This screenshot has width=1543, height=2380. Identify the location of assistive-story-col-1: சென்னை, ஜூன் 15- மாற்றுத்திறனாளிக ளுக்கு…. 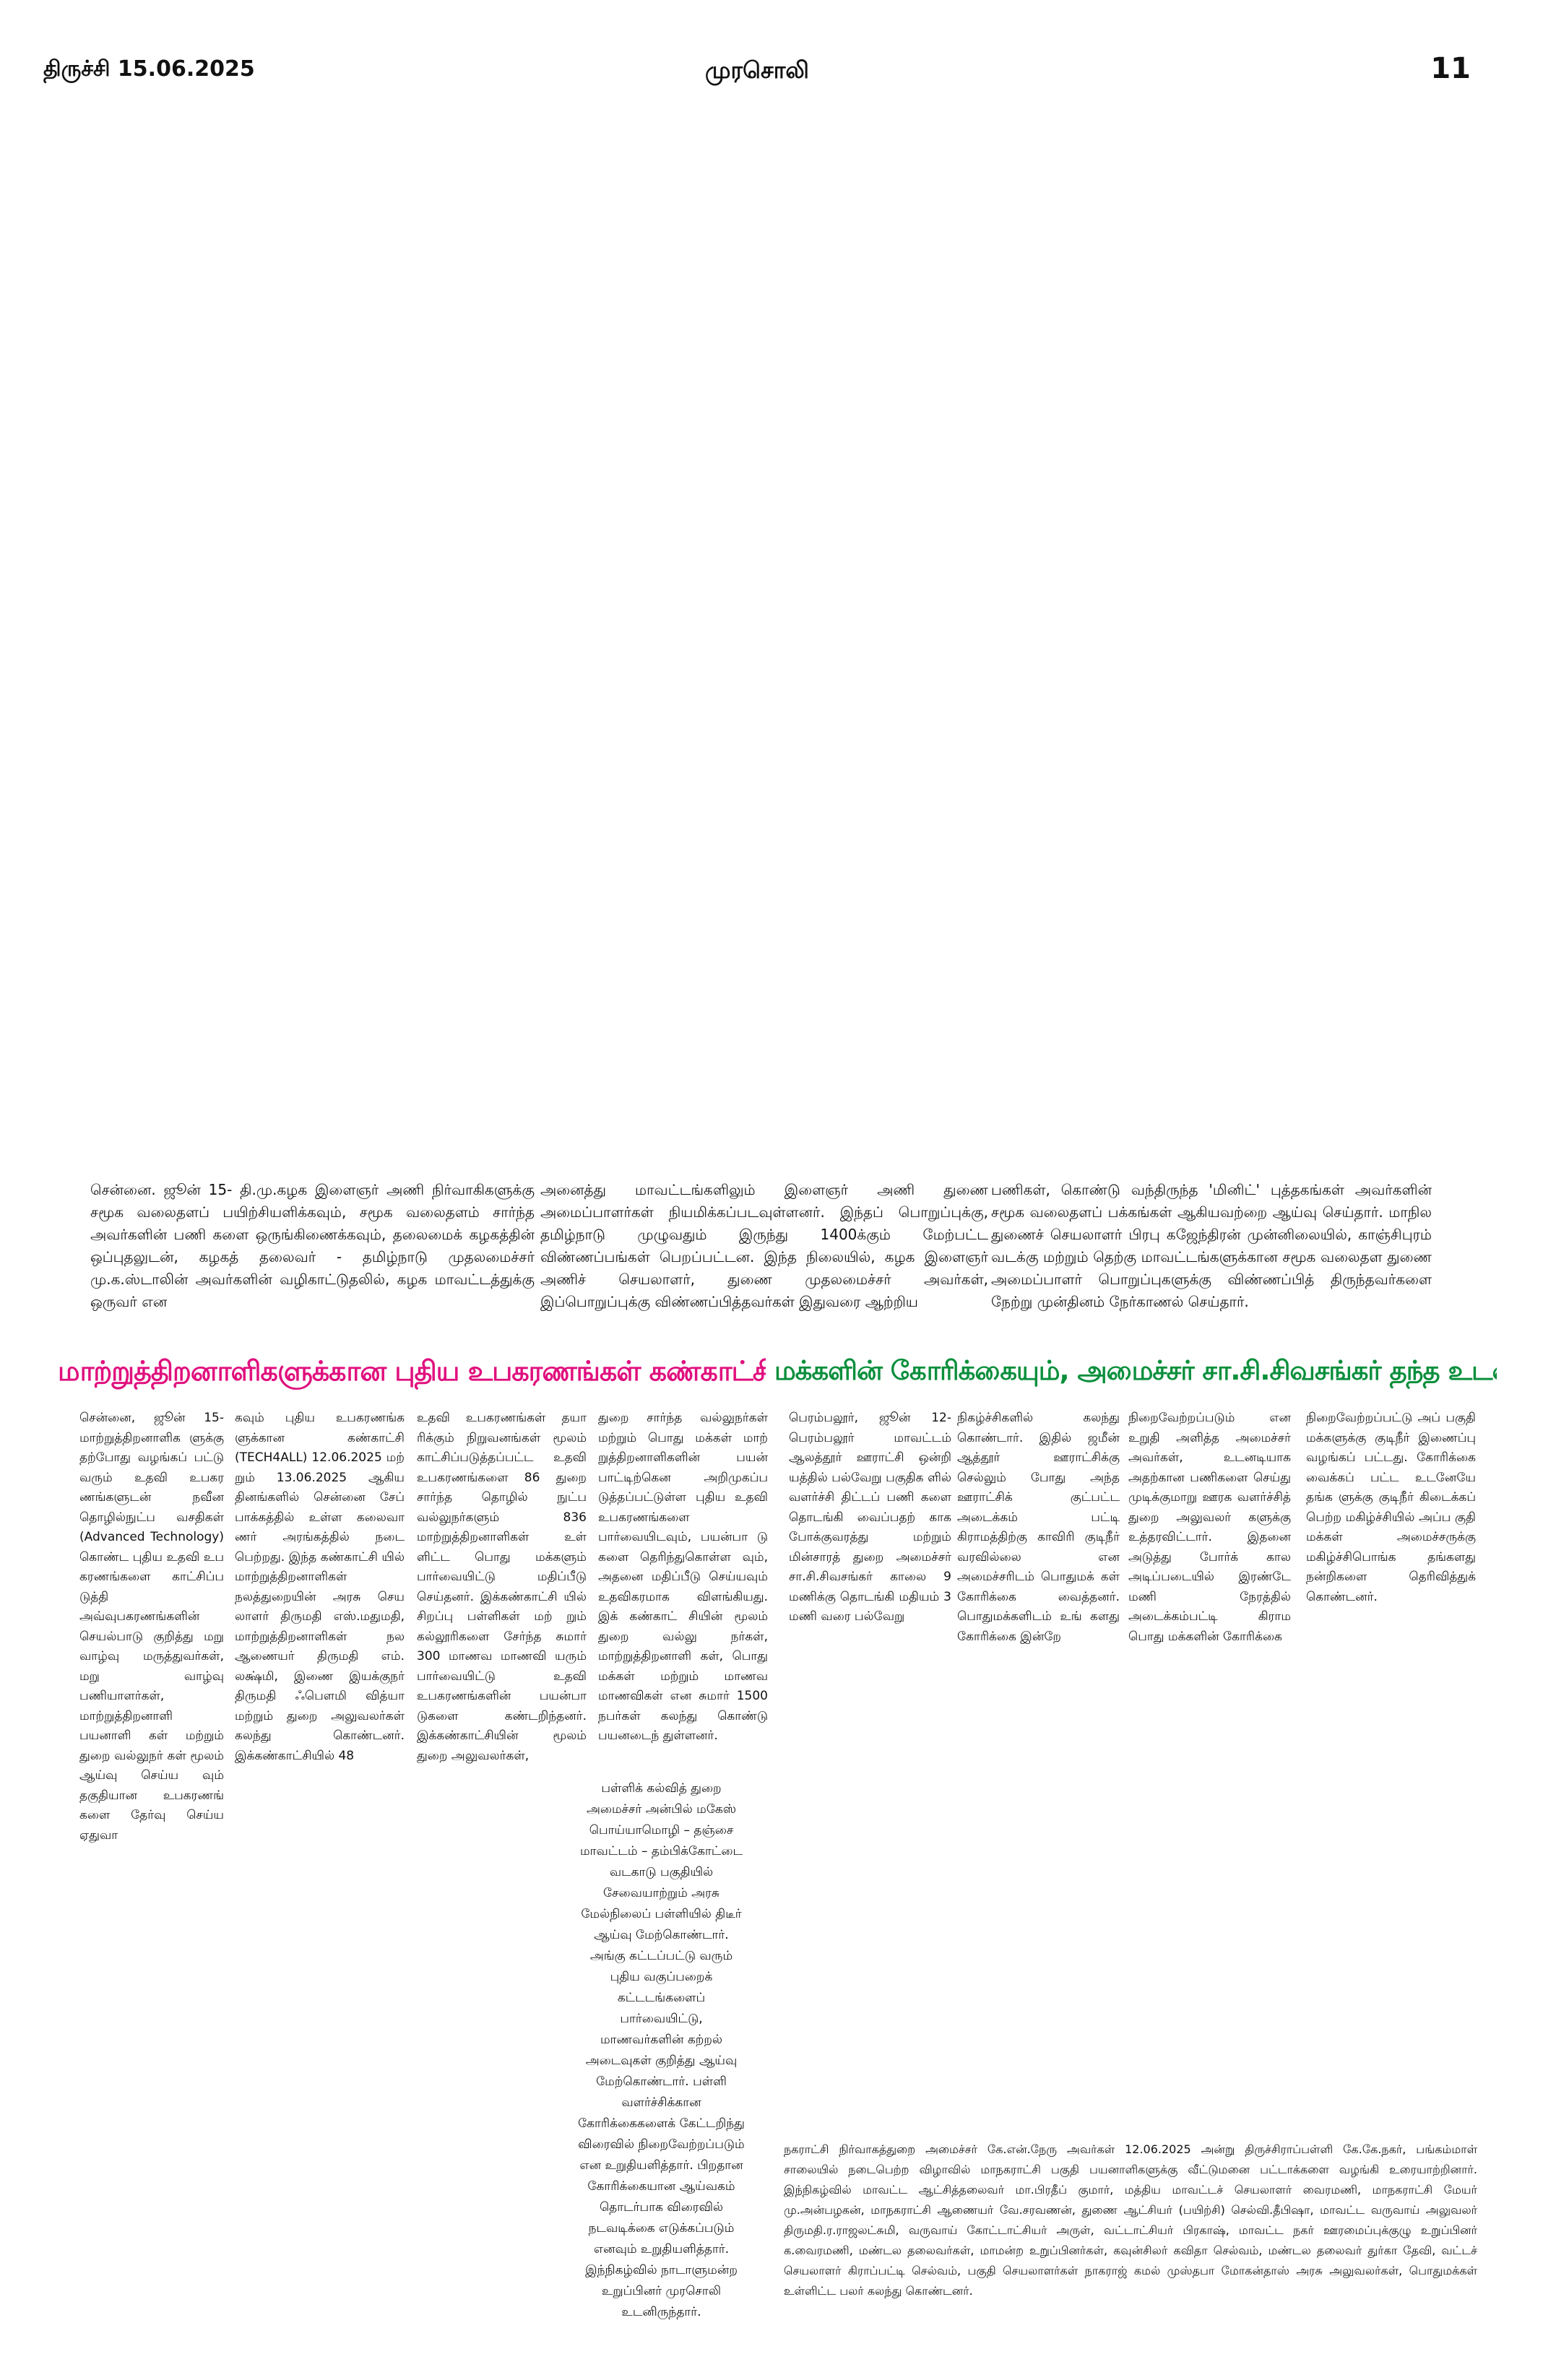
(151, 1627).